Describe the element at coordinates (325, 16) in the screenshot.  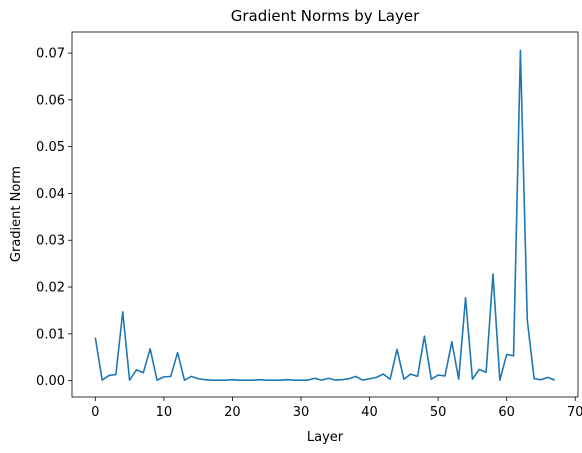
I see `chart-title: Gradient Norms by Layer` at that location.